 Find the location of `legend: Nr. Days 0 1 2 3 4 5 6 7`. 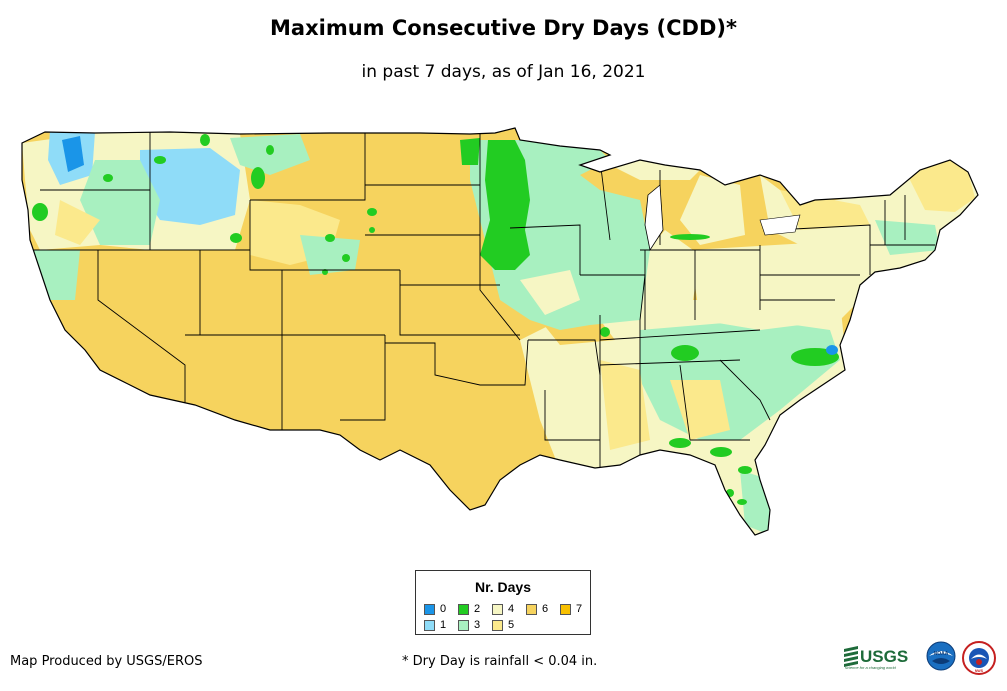

legend: Nr. Days 0 1 2 3 4 5 6 7 is located at coordinates (503, 602).